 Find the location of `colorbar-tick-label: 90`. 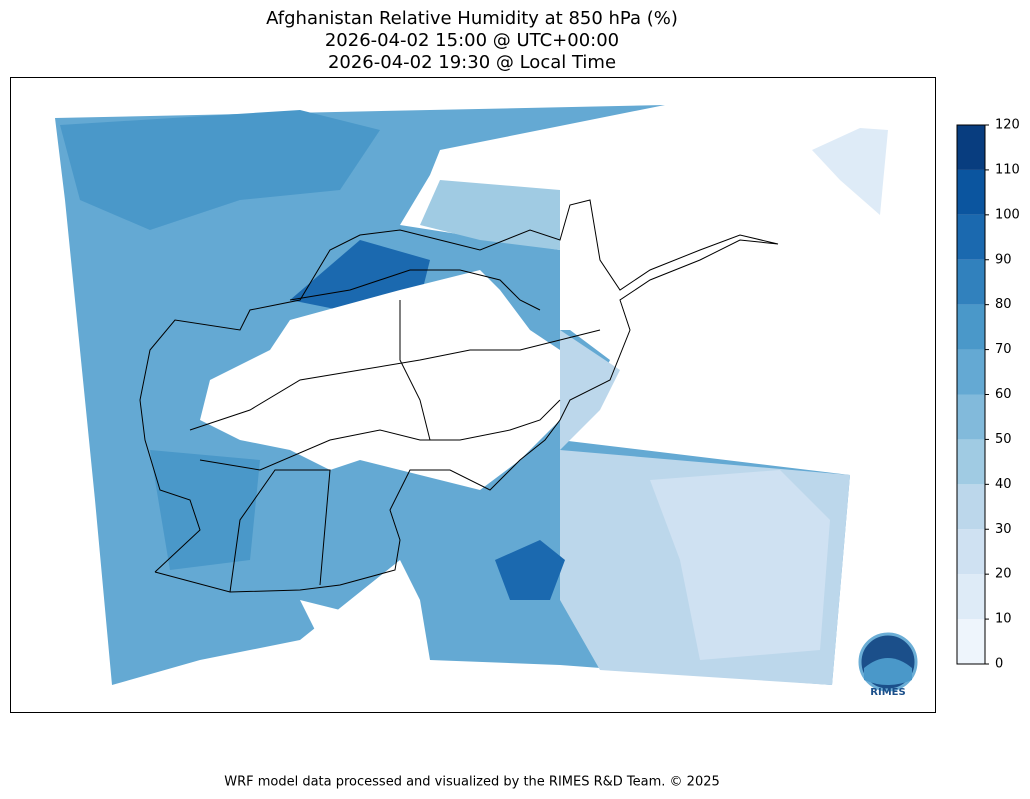

colorbar-tick-label: 90 is located at coordinates (1003, 259).